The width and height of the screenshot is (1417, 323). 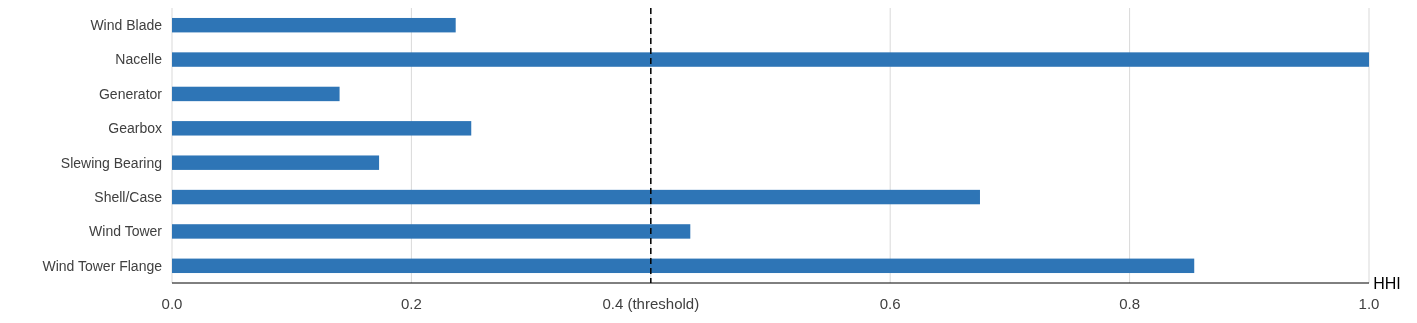 I want to click on x-tick-label: 0.0, so click(x=172, y=303).